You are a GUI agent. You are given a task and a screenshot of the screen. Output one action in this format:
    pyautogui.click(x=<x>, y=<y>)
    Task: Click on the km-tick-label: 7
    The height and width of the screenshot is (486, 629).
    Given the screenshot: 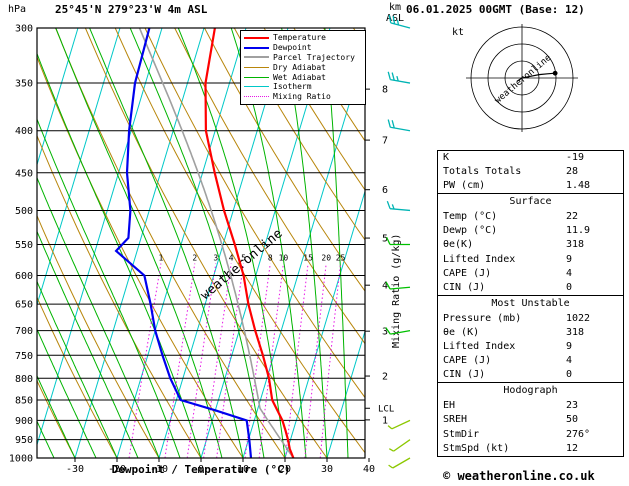 What is the action you would take?
    pyautogui.click(x=385, y=141)
    